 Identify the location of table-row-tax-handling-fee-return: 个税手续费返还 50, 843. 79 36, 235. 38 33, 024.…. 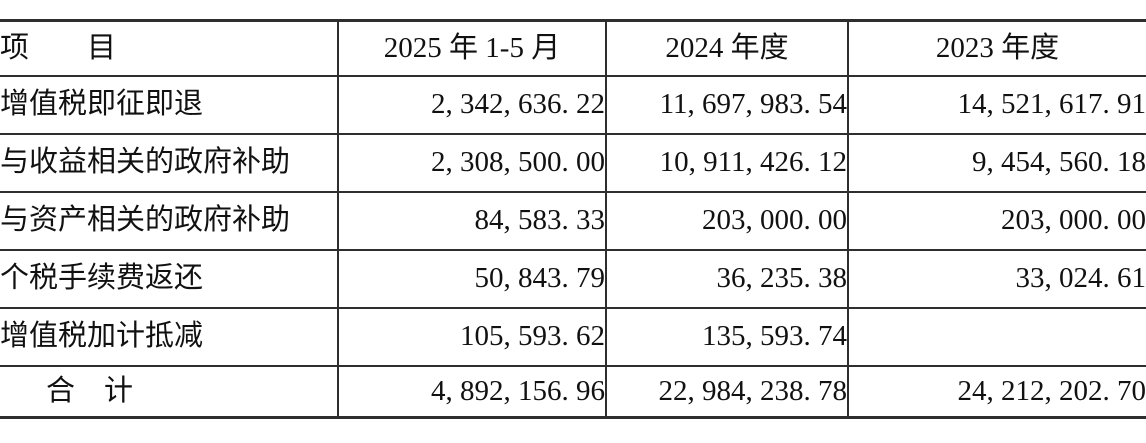
(573, 278).